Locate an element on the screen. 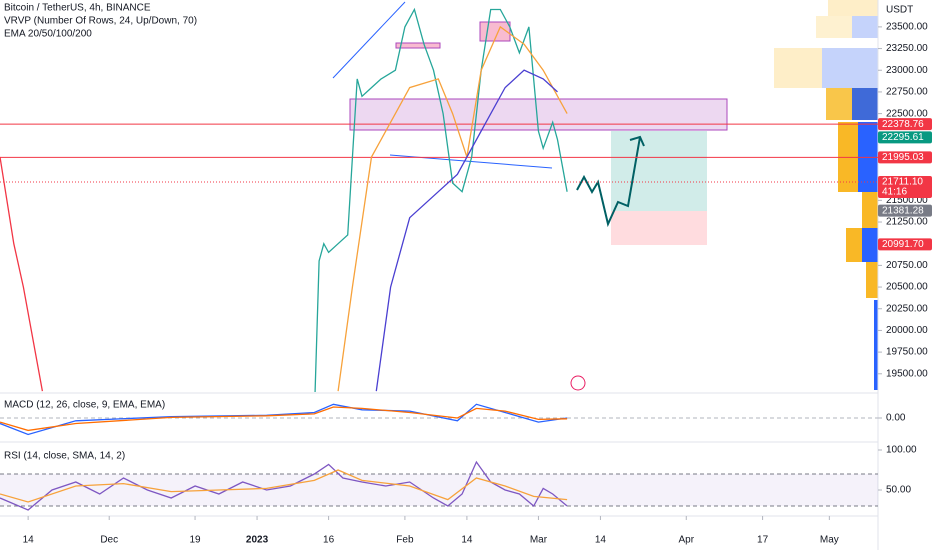 This screenshot has width=932, height=550. x-tick-label: Feb is located at coordinates (405, 540).